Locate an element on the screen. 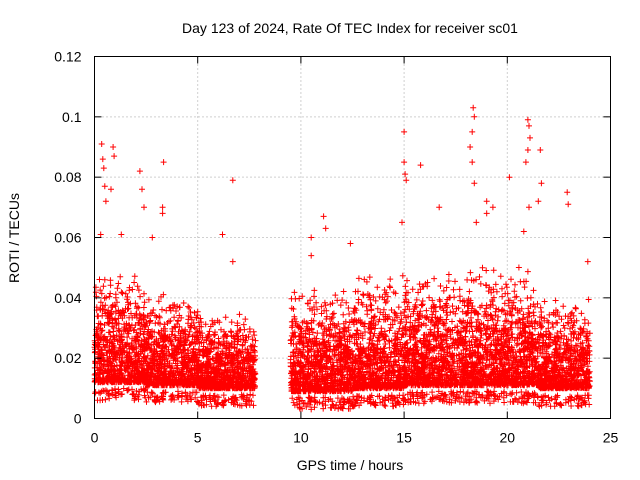 This screenshot has width=640, height=480. x-tick-label: 5 is located at coordinates (198, 438).